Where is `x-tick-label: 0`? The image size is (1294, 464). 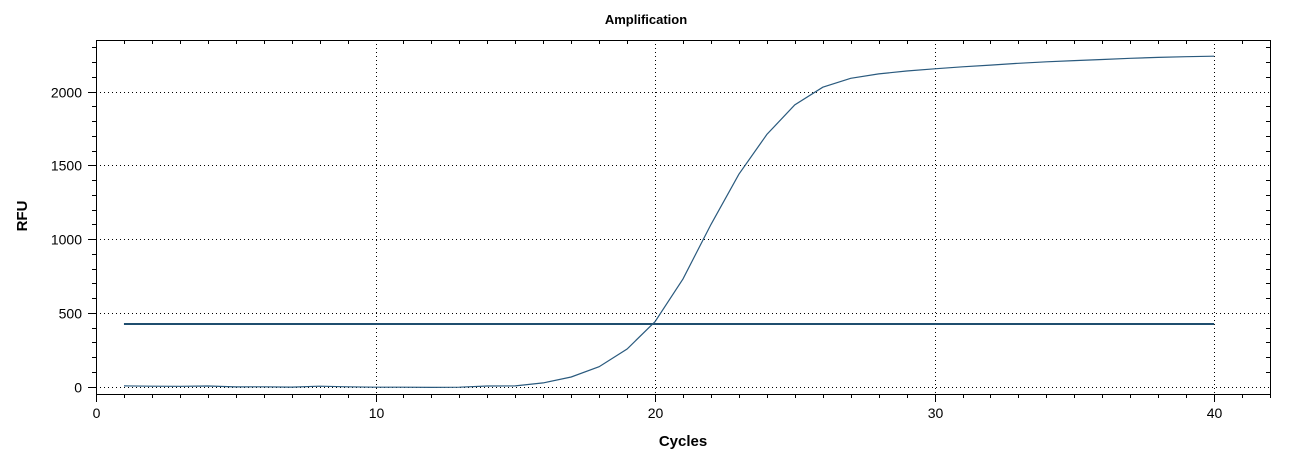
x-tick-label: 0 is located at coordinates (97, 413).